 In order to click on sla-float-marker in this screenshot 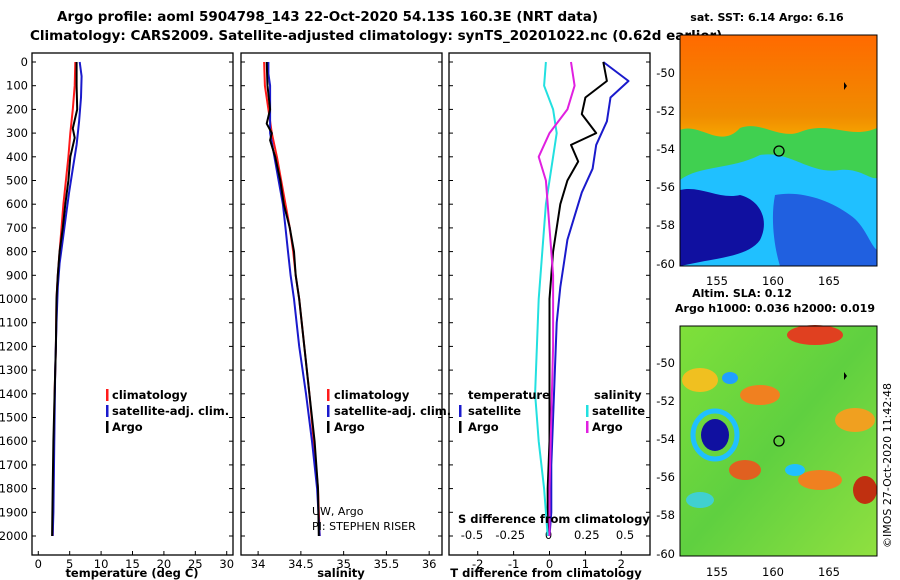, I will do `click(779, 441)`.